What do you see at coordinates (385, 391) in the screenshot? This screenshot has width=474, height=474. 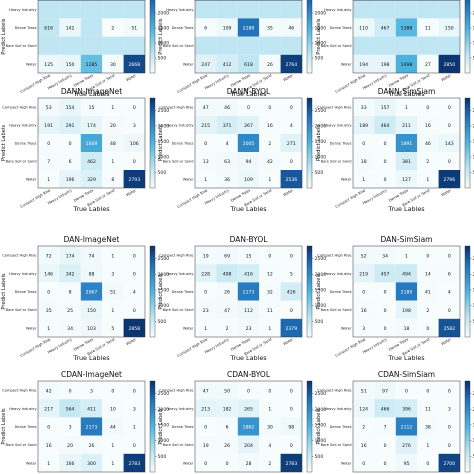 I see `cell-value-label: 97` at bounding box center [385, 391].